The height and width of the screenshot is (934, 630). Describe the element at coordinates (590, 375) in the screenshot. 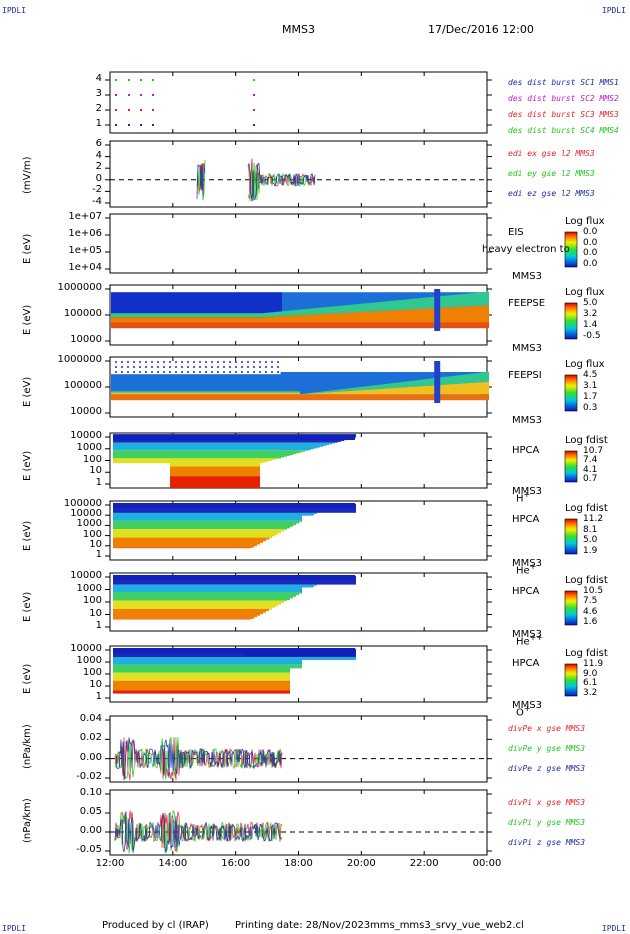

I see `feepsi-colorbar-value: 4.5` at that location.